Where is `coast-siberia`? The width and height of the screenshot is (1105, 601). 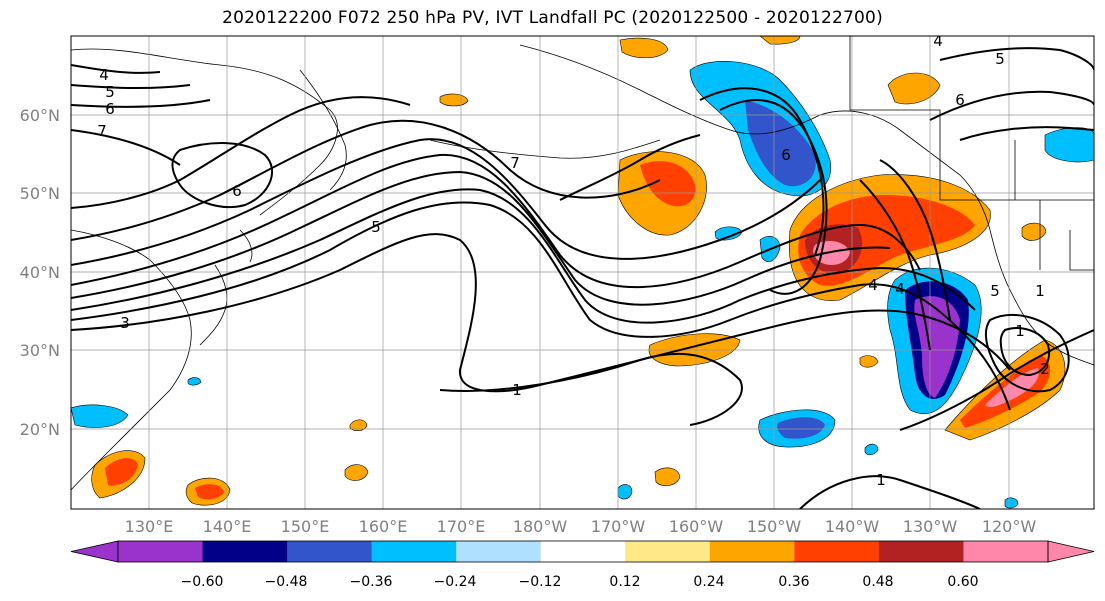 coast-siberia is located at coordinates (204, 132).